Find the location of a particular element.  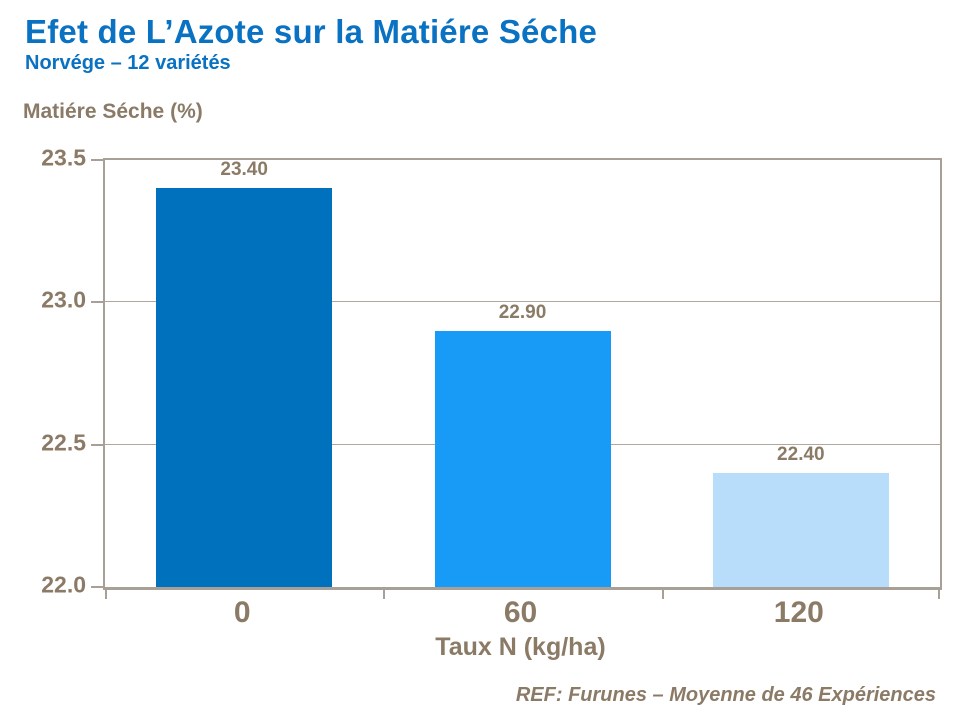

y-tick-label: 22.5 is located at coordinates (63, 442).